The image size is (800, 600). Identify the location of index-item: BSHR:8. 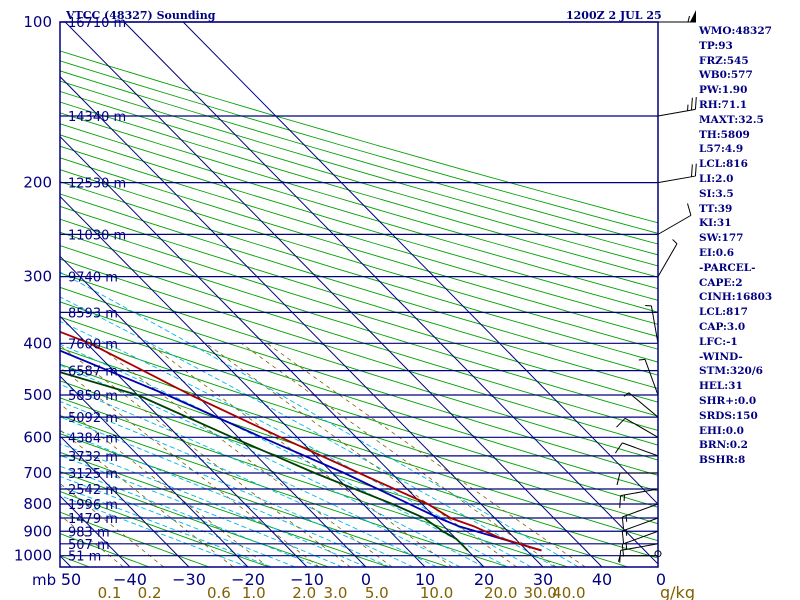
(722, 460).